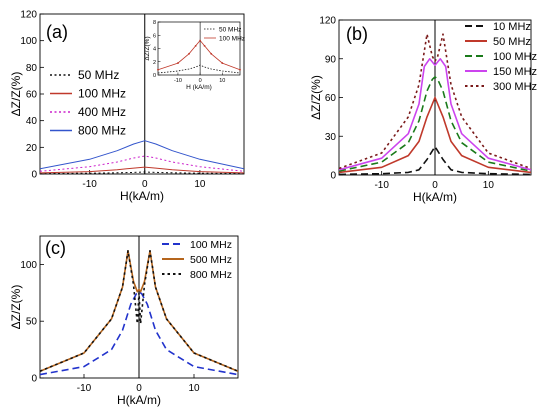 The image size is (550, 412). Describe the element at coordinates (32, 121) in the screenshot. I see `y-tick-label: 40` at that location.